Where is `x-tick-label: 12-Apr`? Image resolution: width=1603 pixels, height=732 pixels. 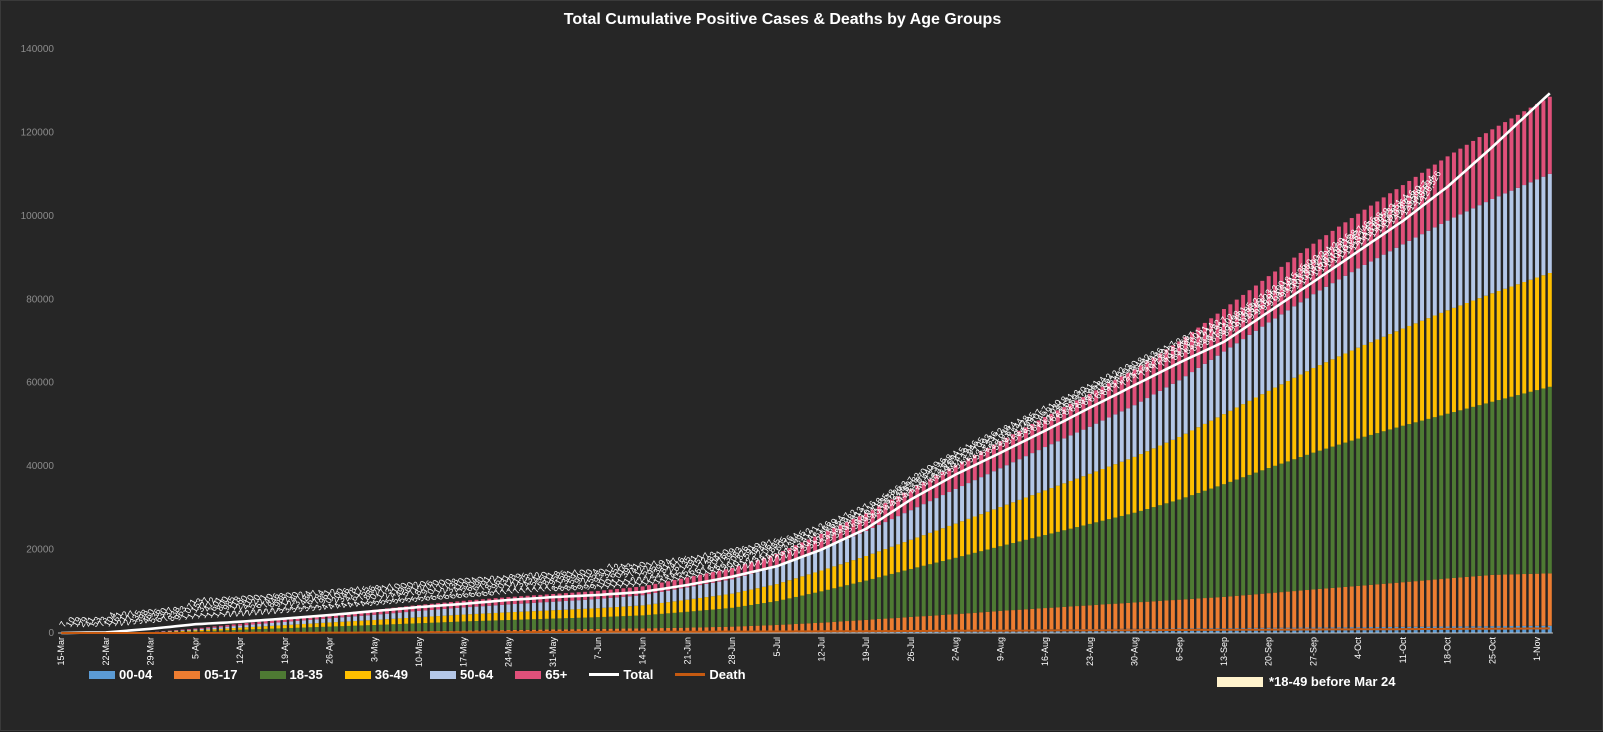 x-tick-label: 12-Apr is located at coordinates (240, 650).